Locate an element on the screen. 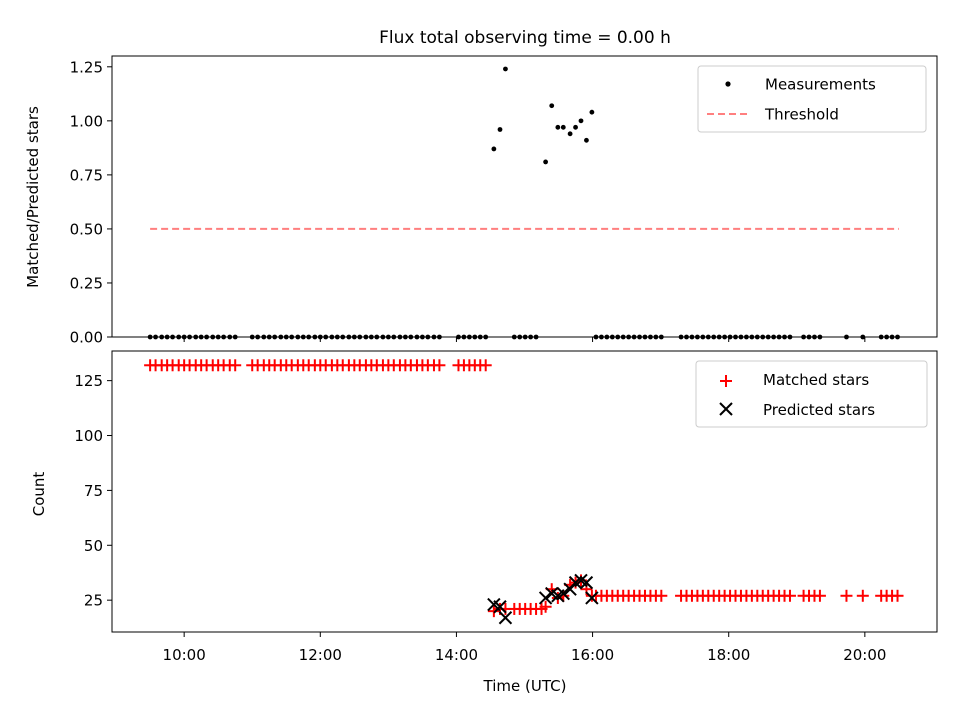  bottom-legend-box is located at coordinates (811, 394).